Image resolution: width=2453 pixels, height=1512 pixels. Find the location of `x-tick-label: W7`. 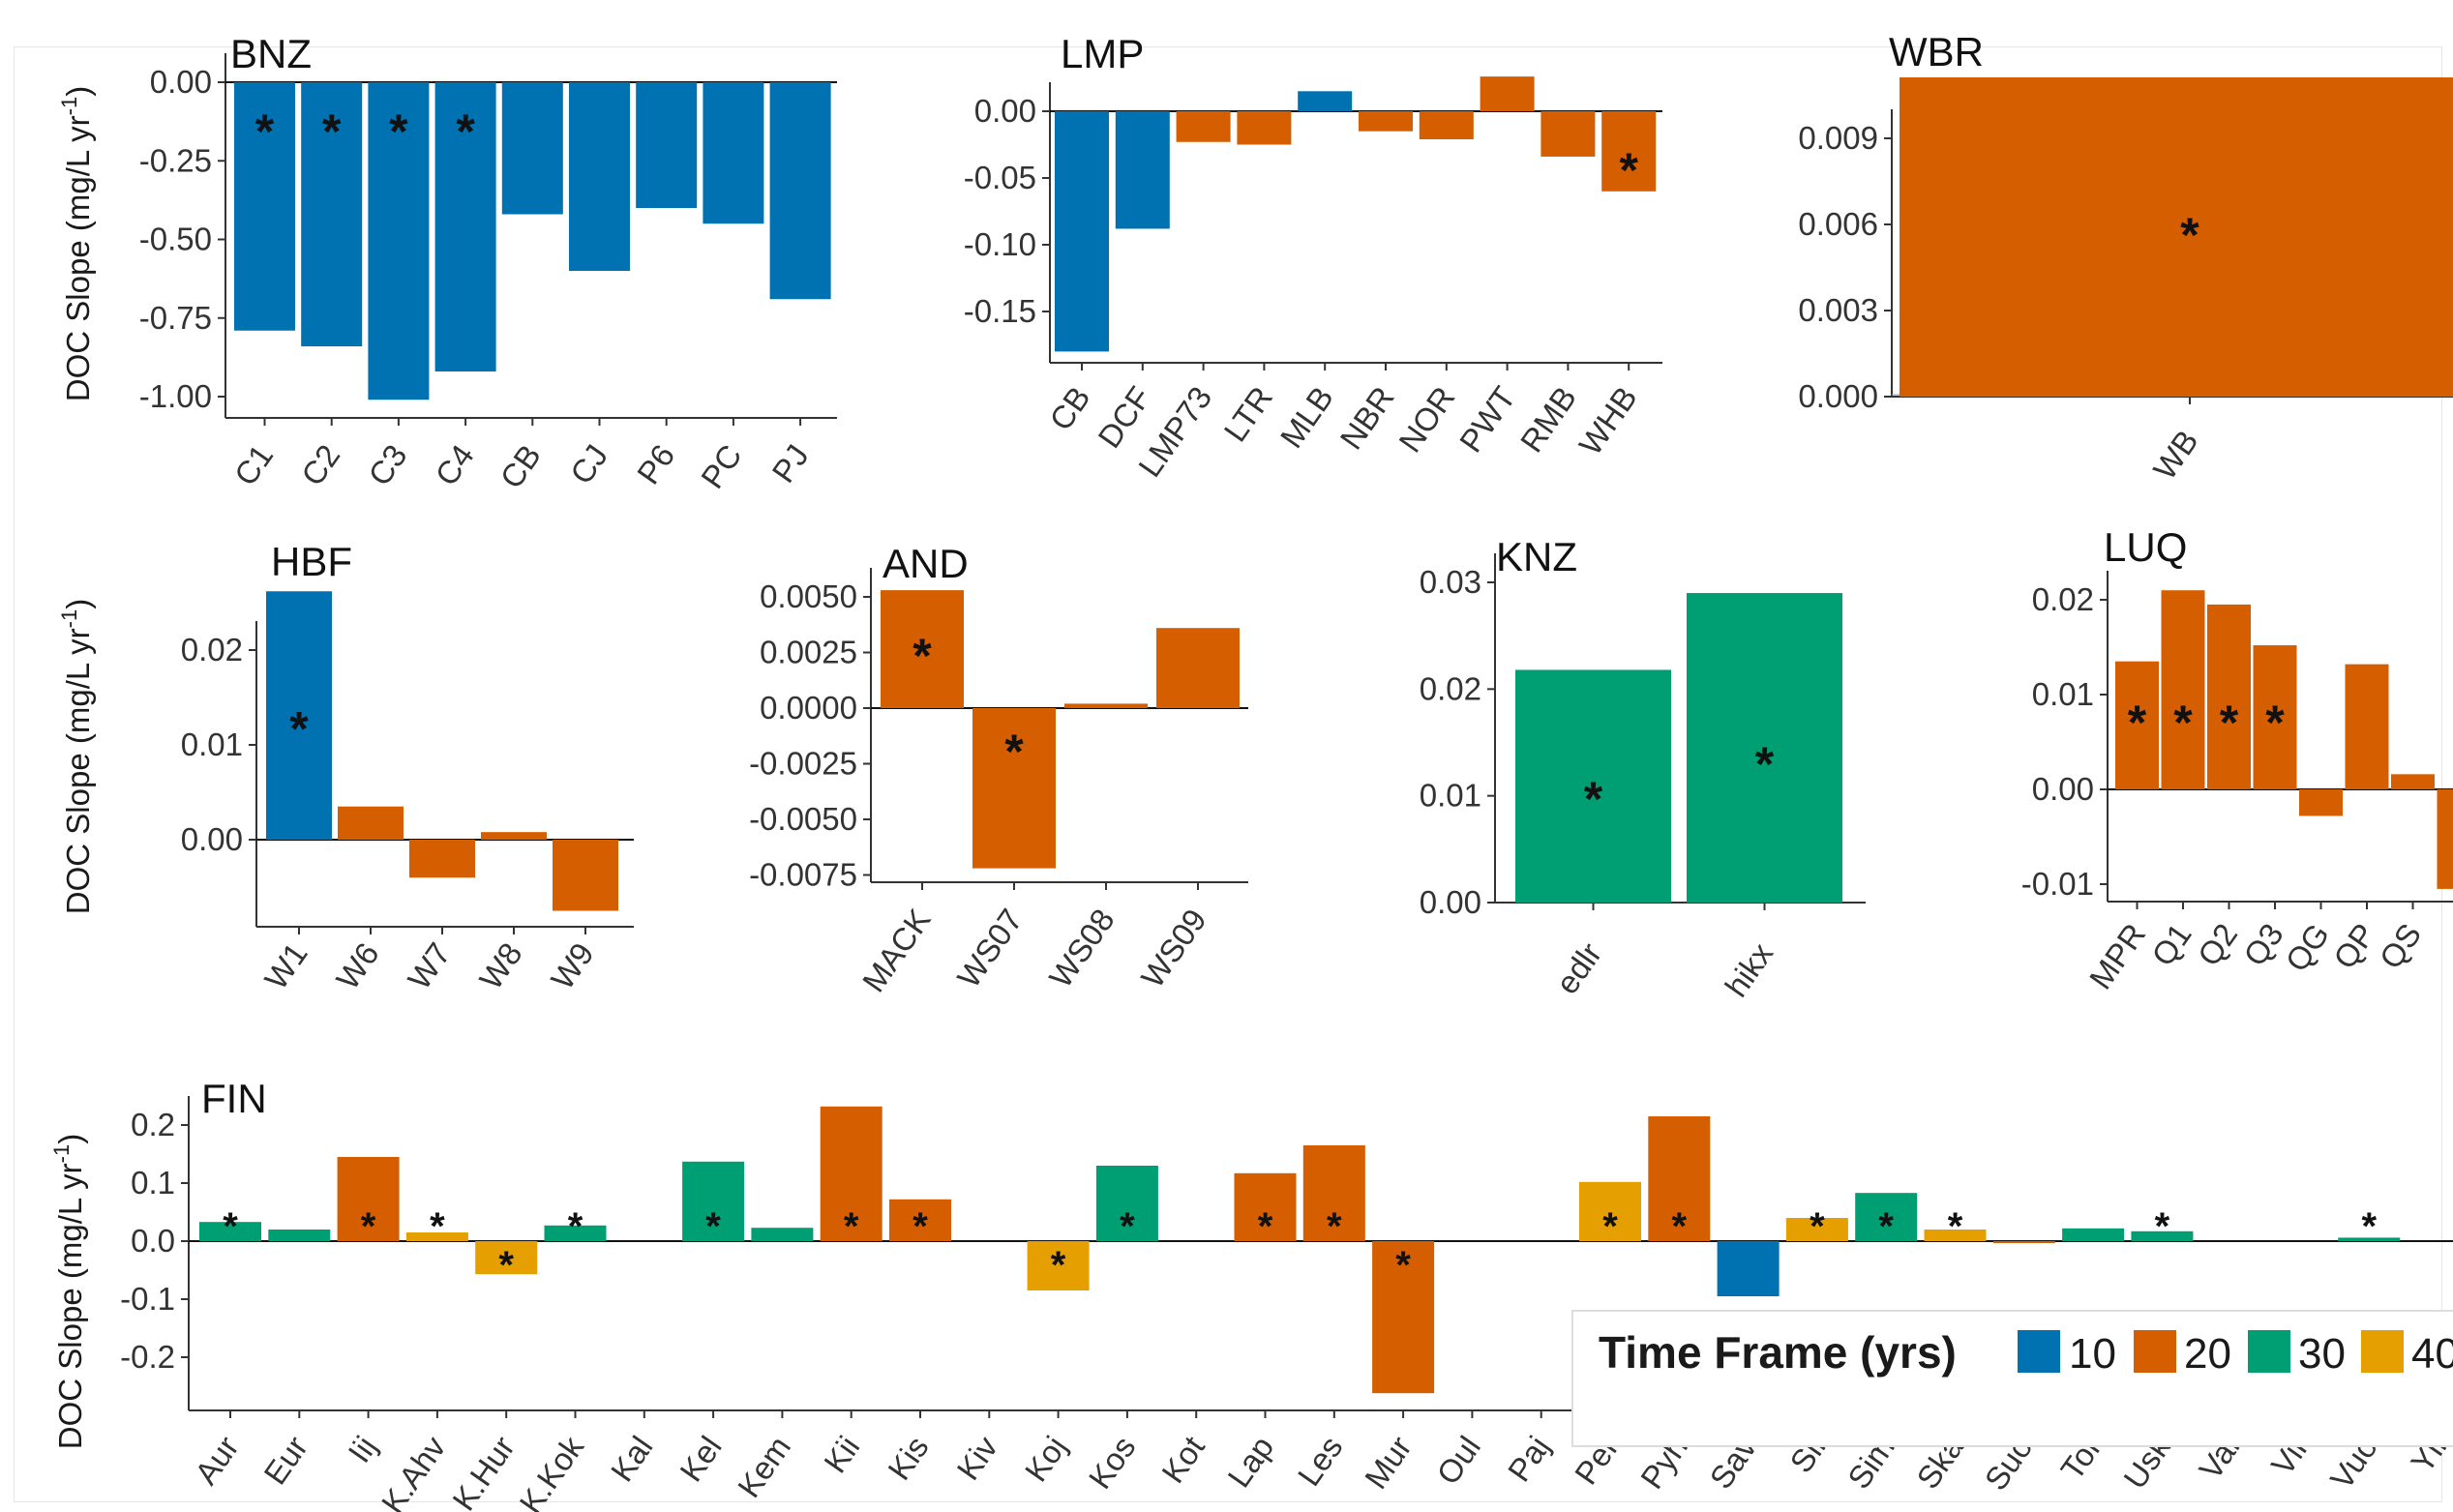

x-tick-label: W7 is located at coordinates (429, 966).